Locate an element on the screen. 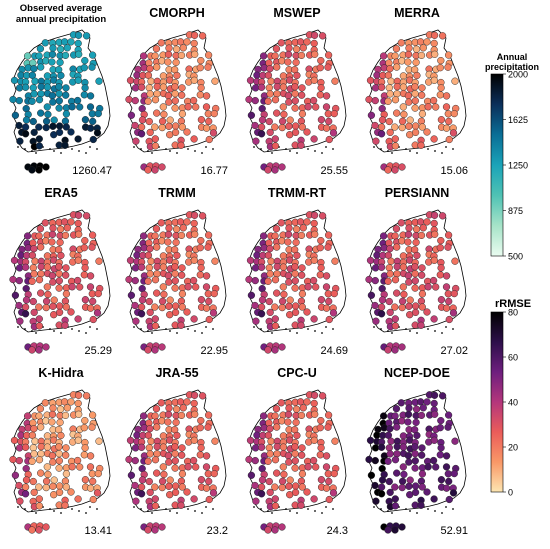  panel-title: CMORPH is located at coordinates (177, 13).